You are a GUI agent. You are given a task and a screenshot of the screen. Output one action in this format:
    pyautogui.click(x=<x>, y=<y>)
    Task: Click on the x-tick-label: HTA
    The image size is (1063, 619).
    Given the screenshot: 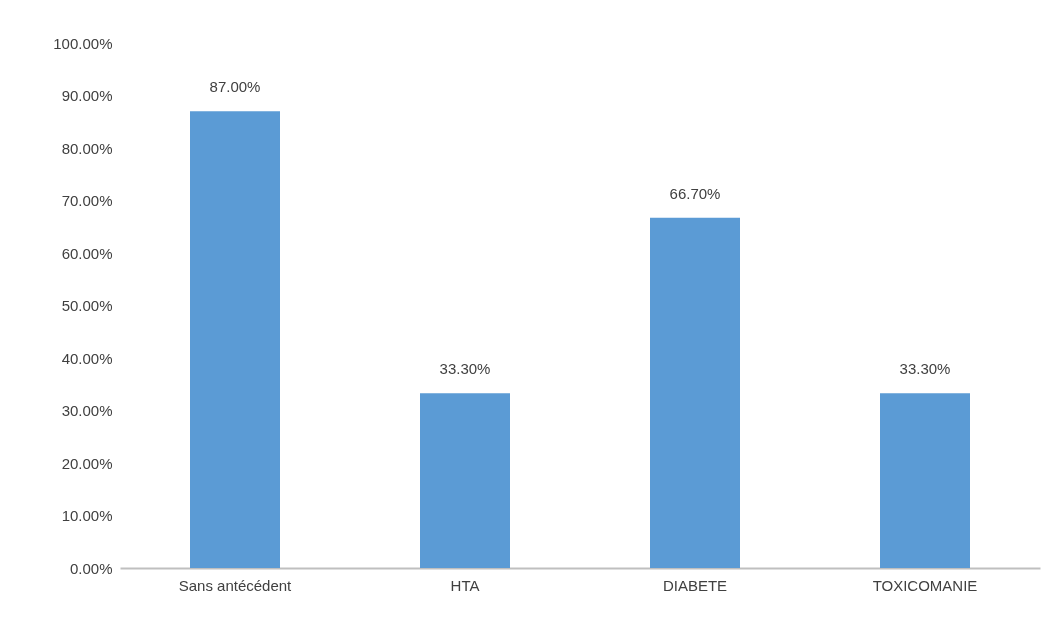 What is the action you would take?
    pyautogui.click(x=465, y=585)
    